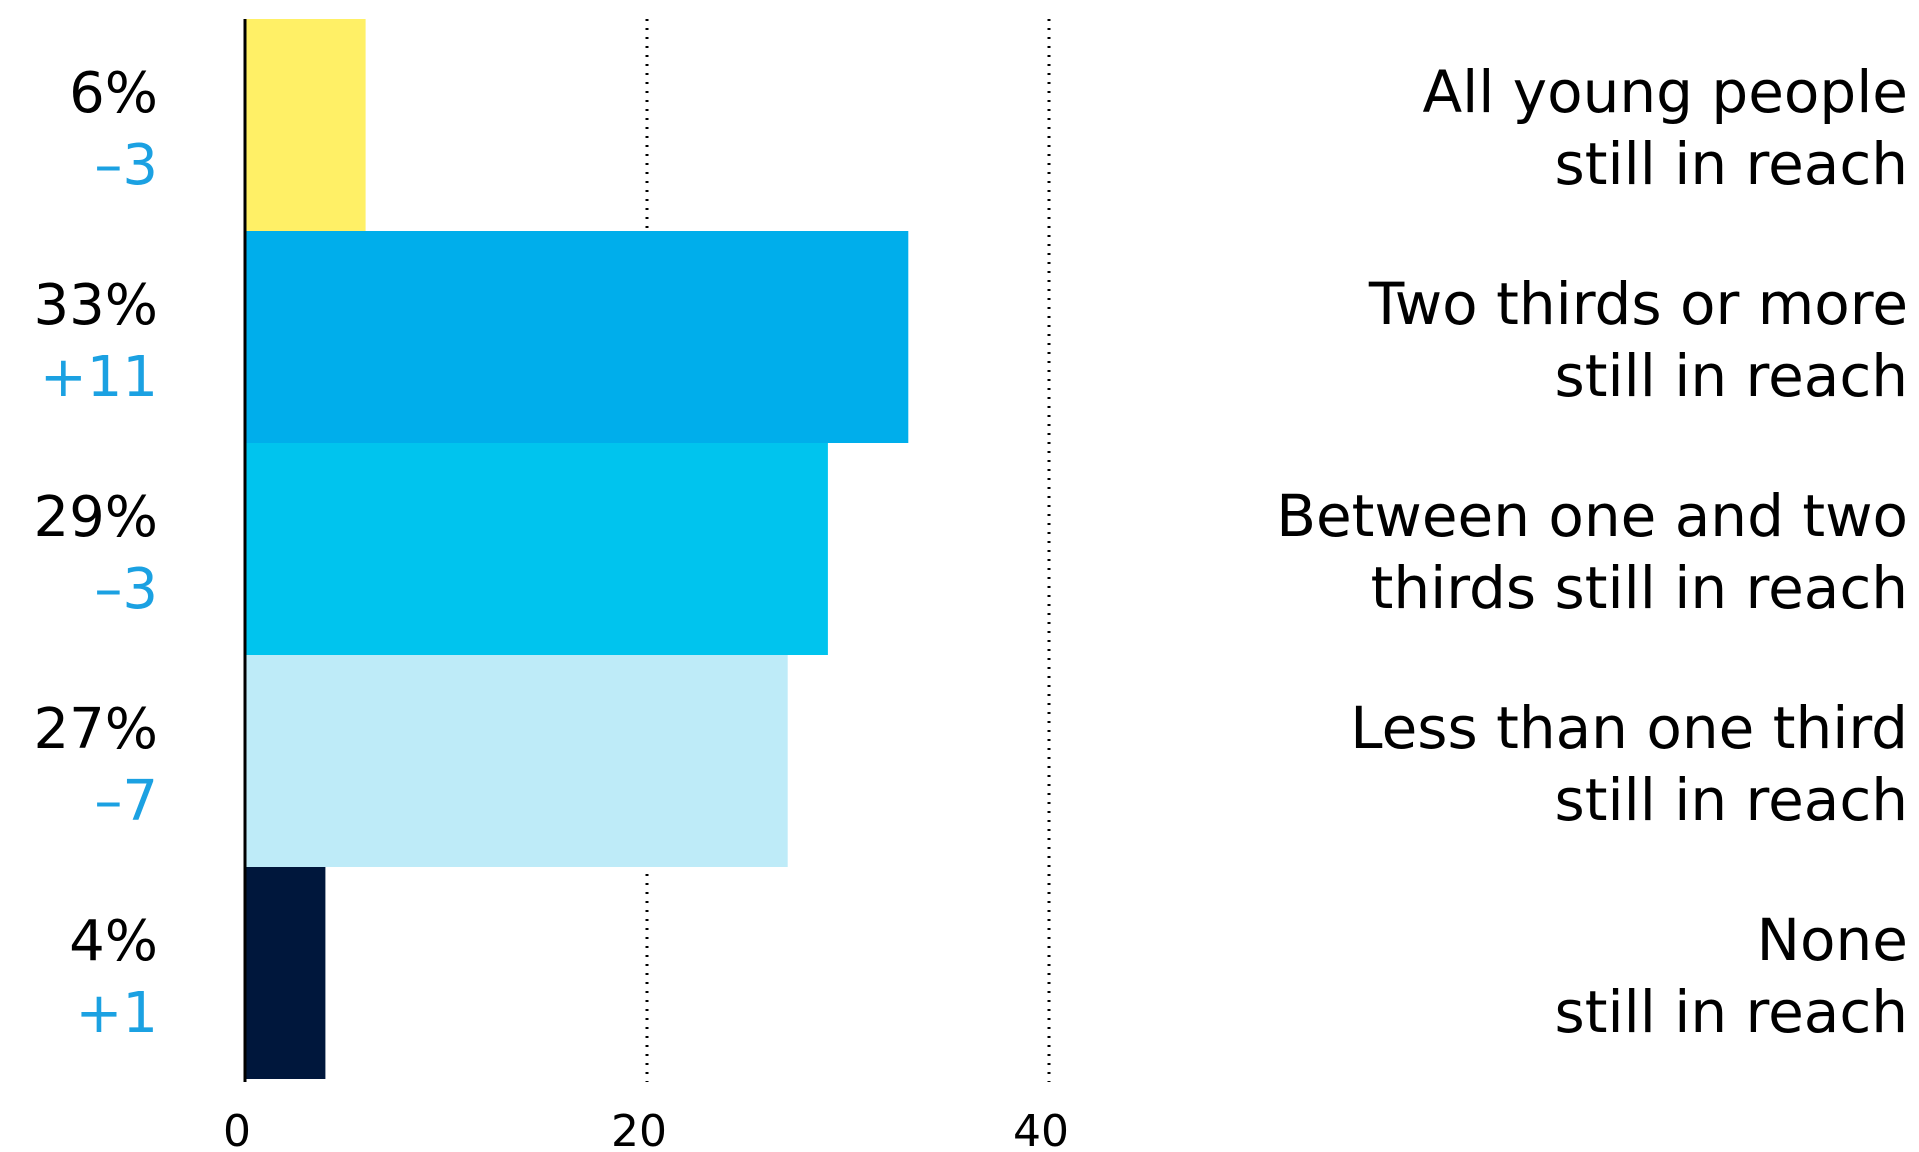 Image resolution: width=1919 pixels, height=1152 pixels. I want to click on change-label-5: +1, so click(116, 1013).